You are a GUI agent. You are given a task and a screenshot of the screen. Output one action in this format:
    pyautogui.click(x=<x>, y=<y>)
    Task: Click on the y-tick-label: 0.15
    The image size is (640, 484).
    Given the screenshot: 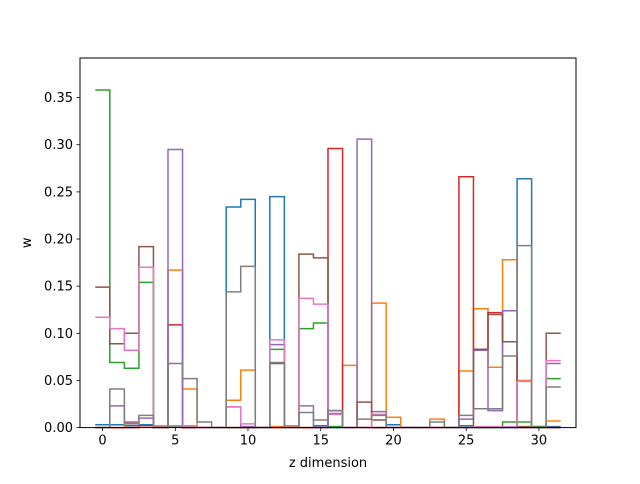 What is the action you would take?
    pyautogui.click(x=58, y=287)
    